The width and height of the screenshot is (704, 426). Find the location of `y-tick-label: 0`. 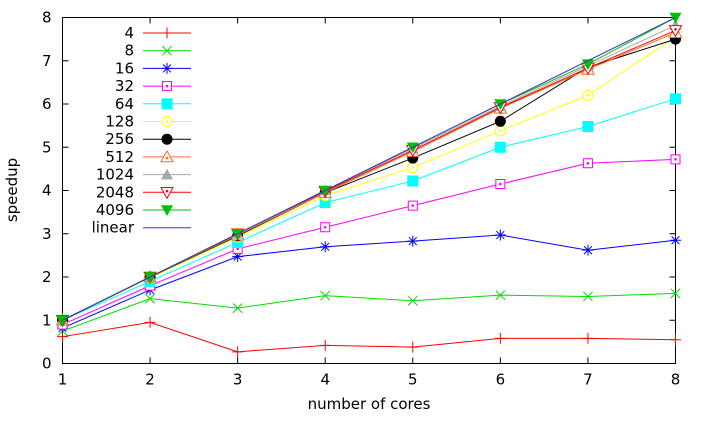

y-tick-label: 0 is located at coordinates (47, 364).